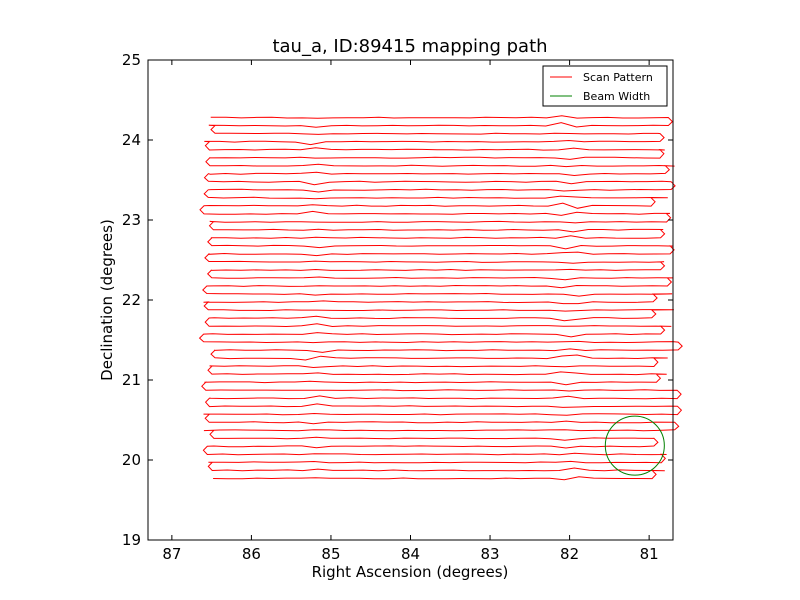 The width and height of the screenshot is (800, 600). Describe the element at coordinates (131, 540) in the screenshot. I see `y-tick-label: 19` at that location.